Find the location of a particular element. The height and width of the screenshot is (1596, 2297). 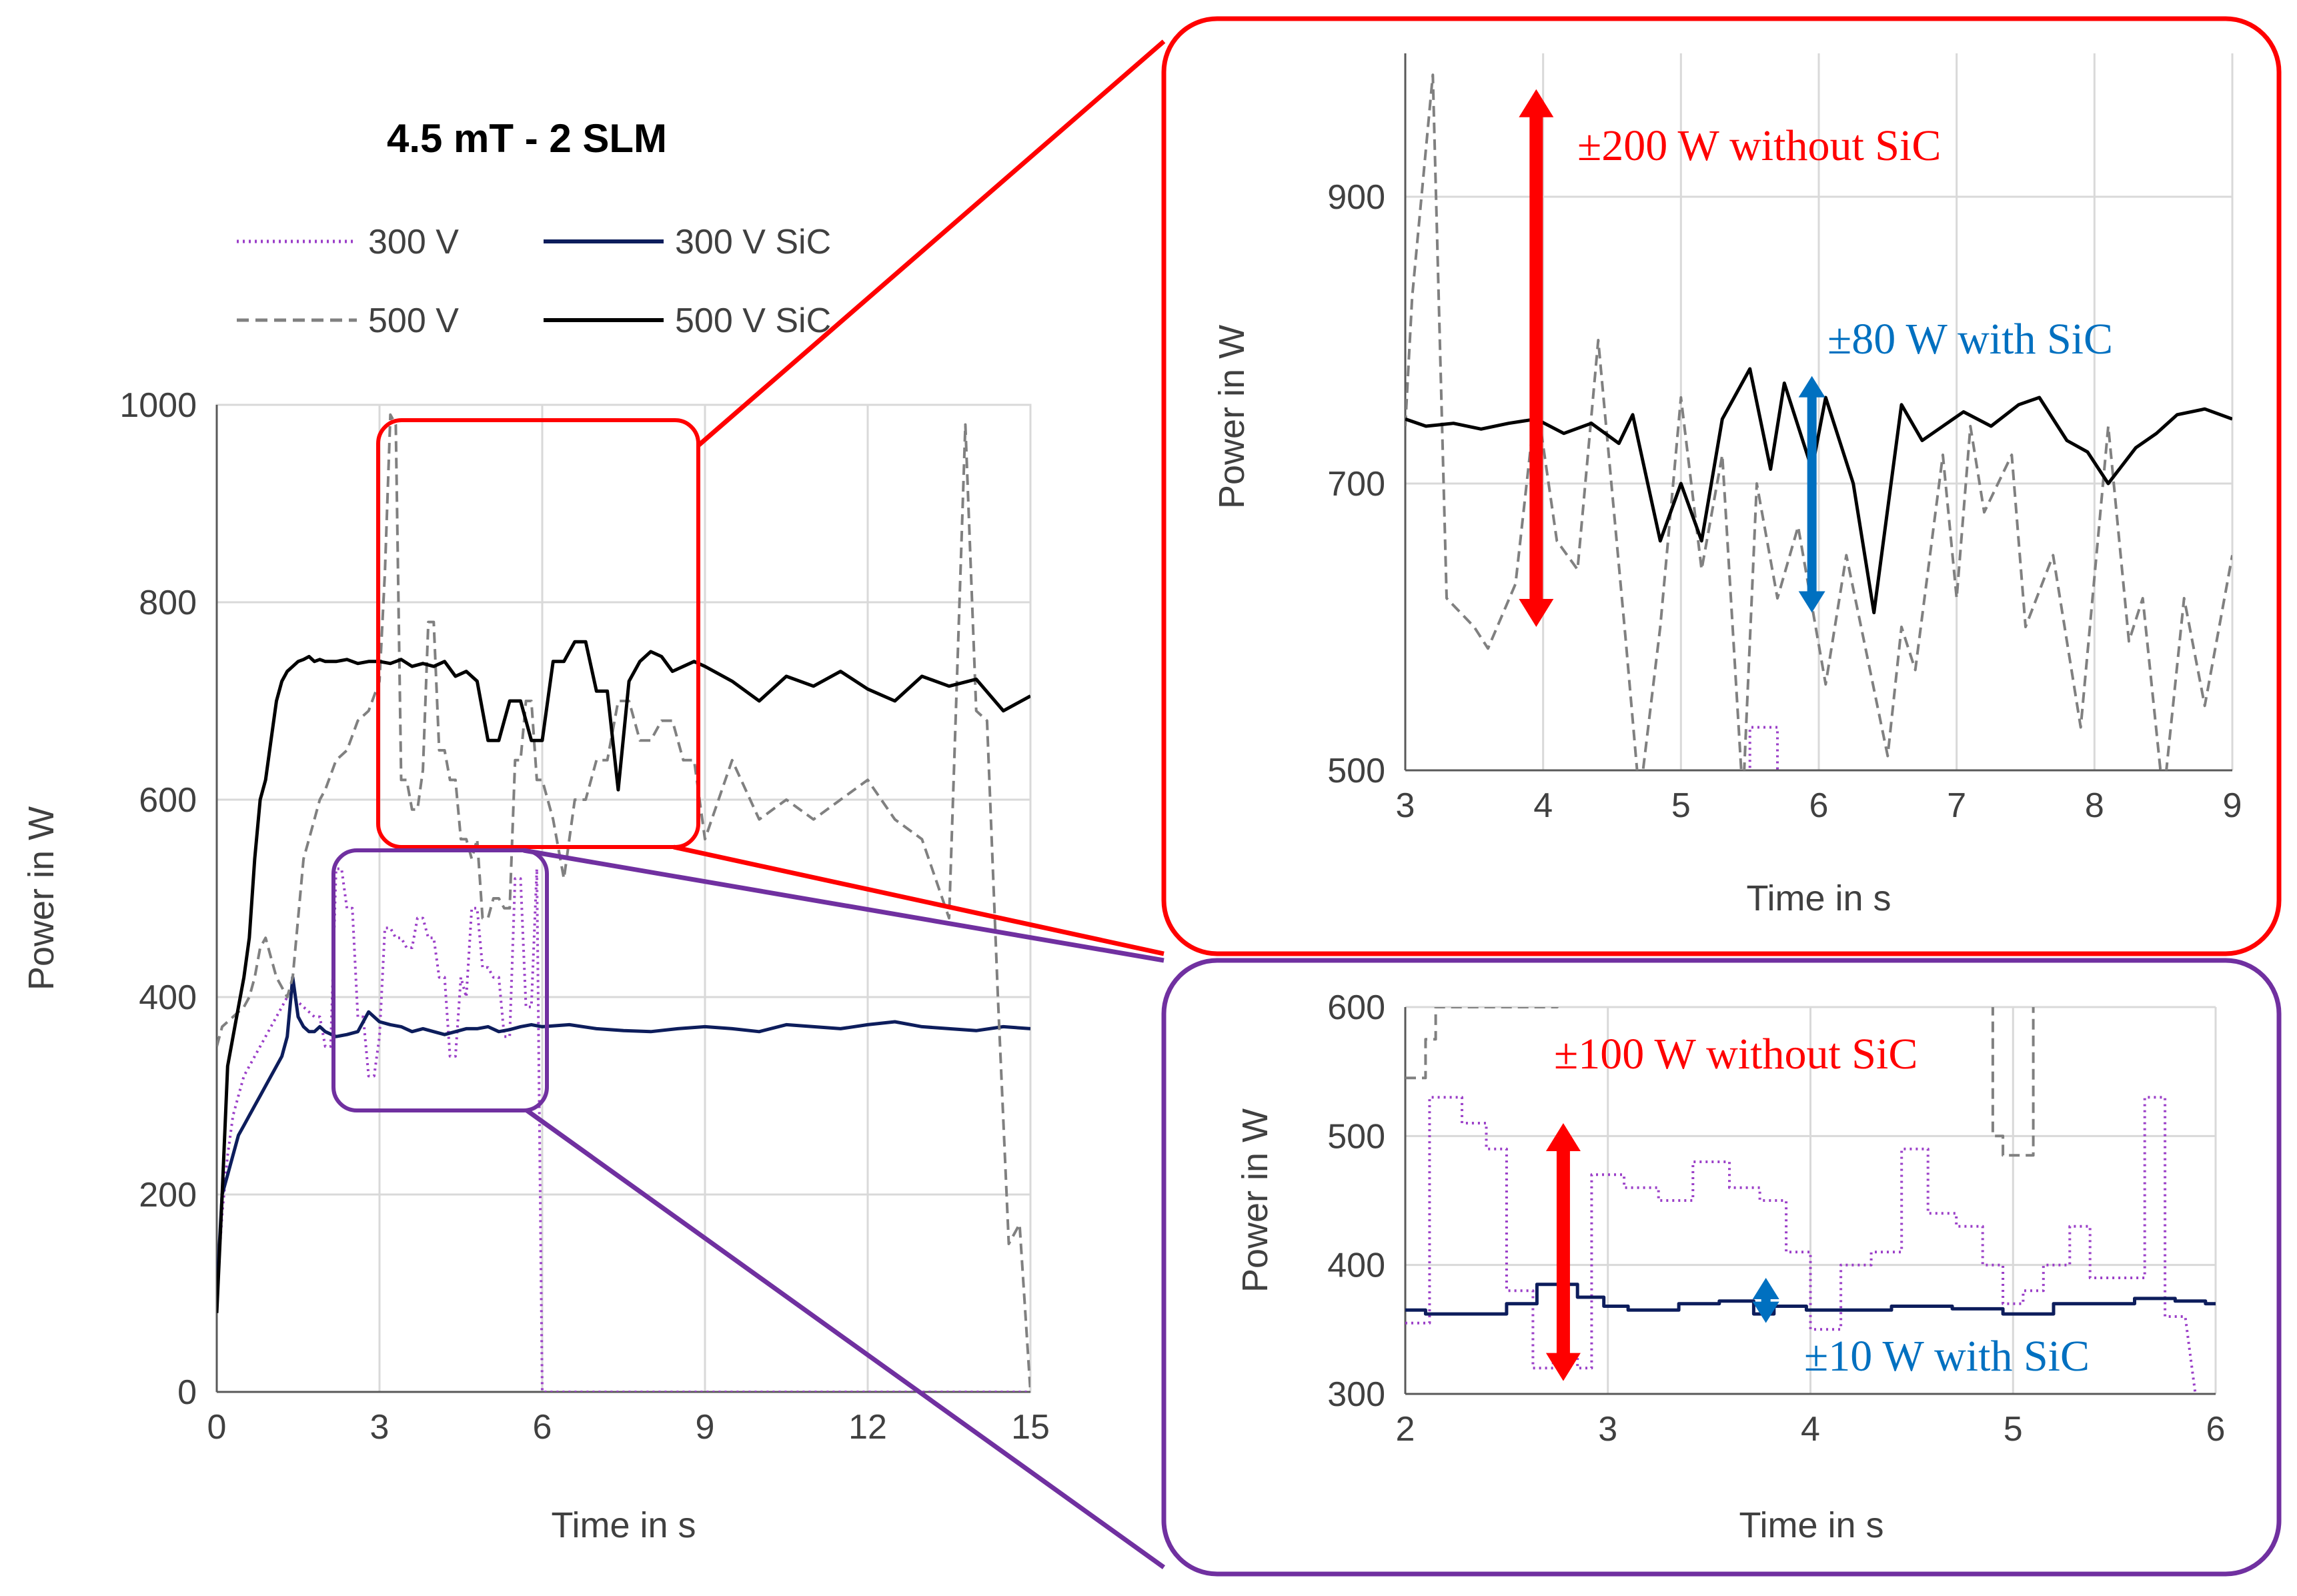

legend-500v-sic-label: 500 V SiC is located at coordinates (753, 320).